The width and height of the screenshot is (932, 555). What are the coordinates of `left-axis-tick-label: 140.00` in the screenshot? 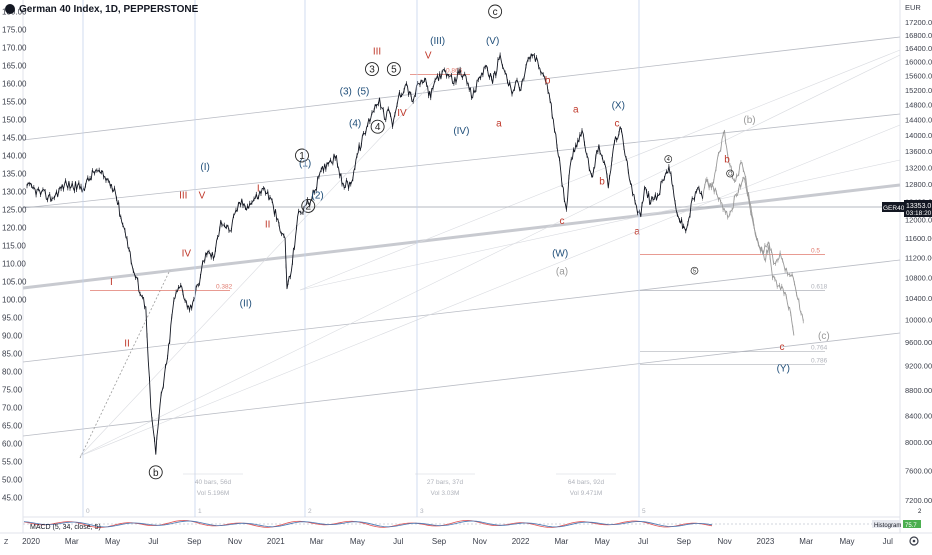 It's located at (14, 156).